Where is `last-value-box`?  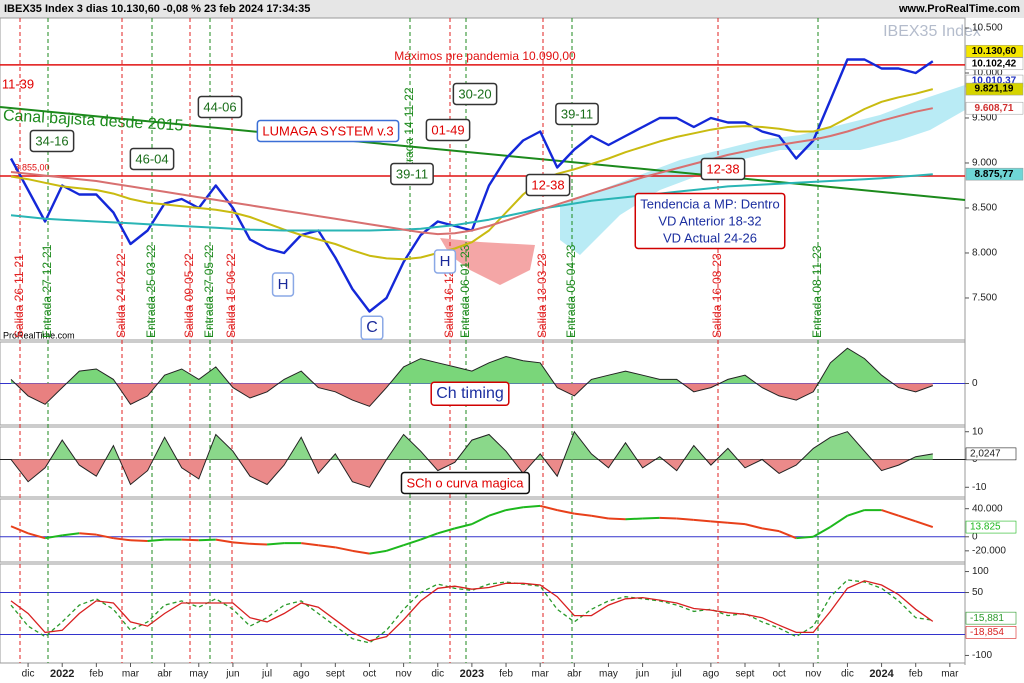
last-value-box is located at coordinates (991, 454).